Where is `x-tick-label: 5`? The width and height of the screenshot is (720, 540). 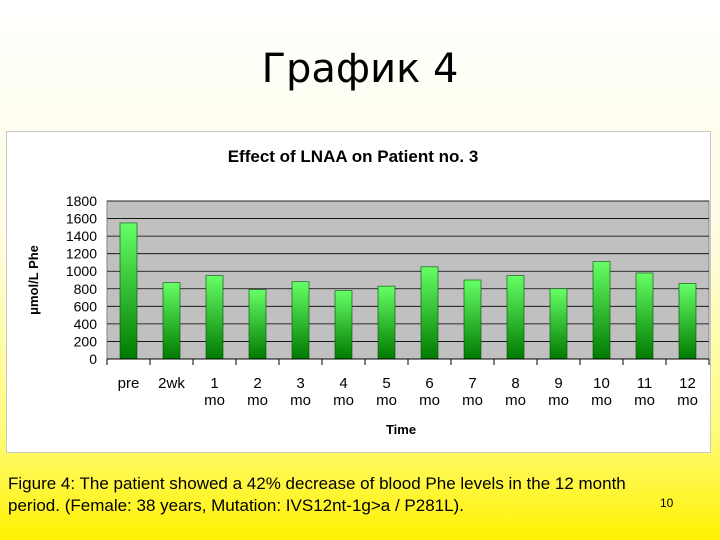
x-tick-label: 5 is located at coordinates (386, 383).